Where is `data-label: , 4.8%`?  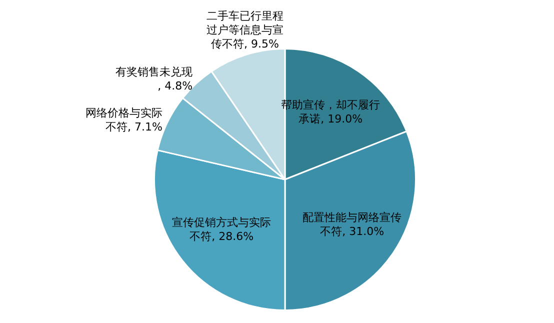
data-label: , 4.8% is located at coordinates (175, 86).